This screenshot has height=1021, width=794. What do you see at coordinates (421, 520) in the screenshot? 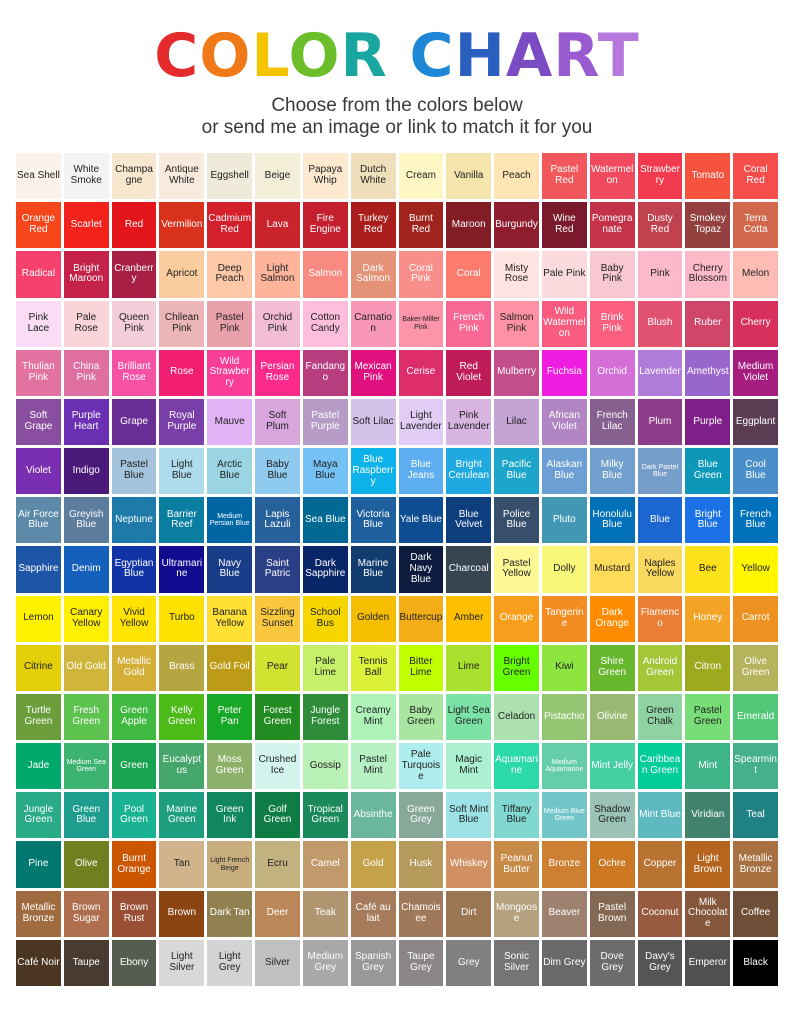
I see `color-swatch: Yale Blue` at bounding box center [421, 520].